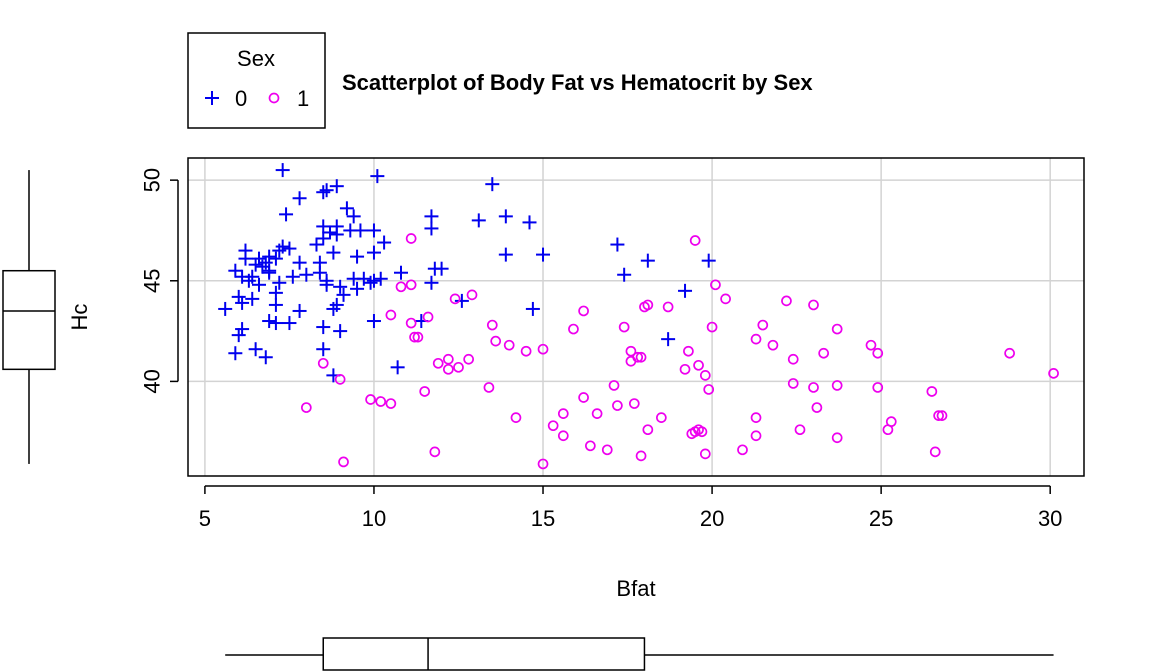 Image resolution: width=1152 pixels, height=672 pixels. Describe the element at coordinates (205, 518) in the screenshot. I see `x-tick-label: 5` at that location.